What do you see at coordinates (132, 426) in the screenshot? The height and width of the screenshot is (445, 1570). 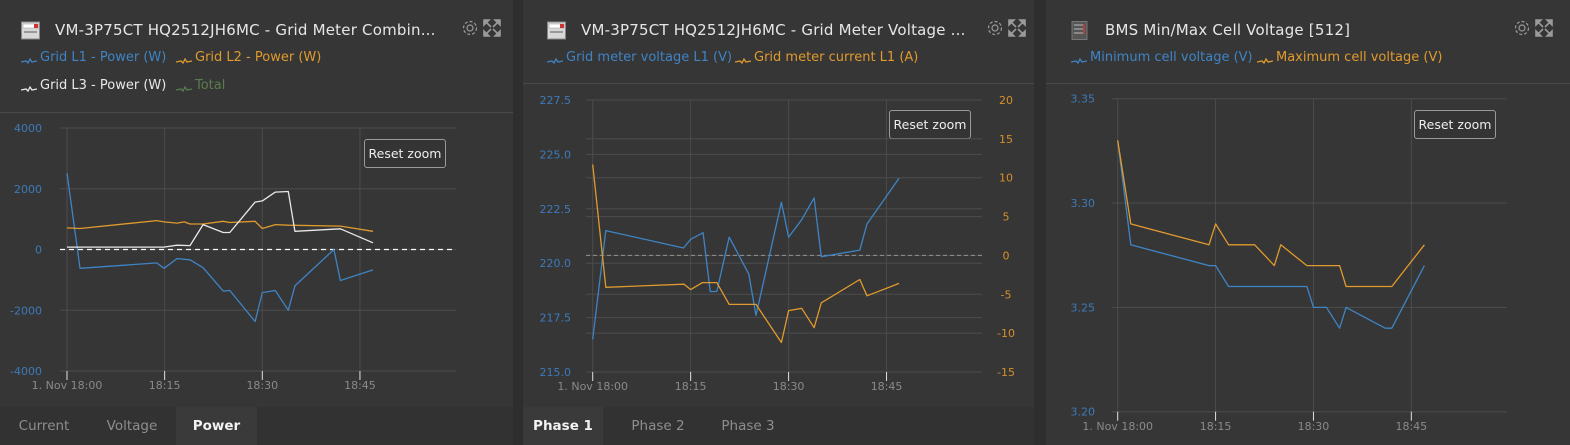 I see `tab-voltage: Voltage` at bounding box center [132, 426].